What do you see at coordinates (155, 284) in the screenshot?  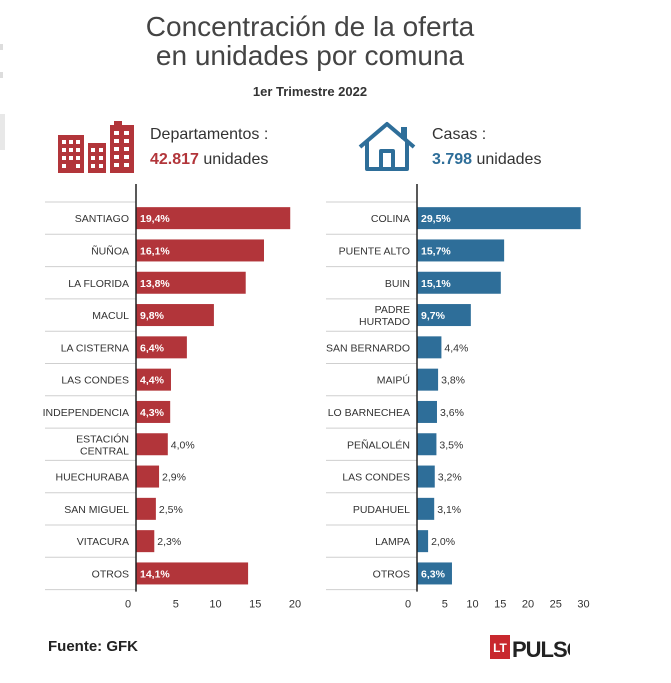 I see `departamentos-value-label: 13,8%` at bounding box center [155, 284].